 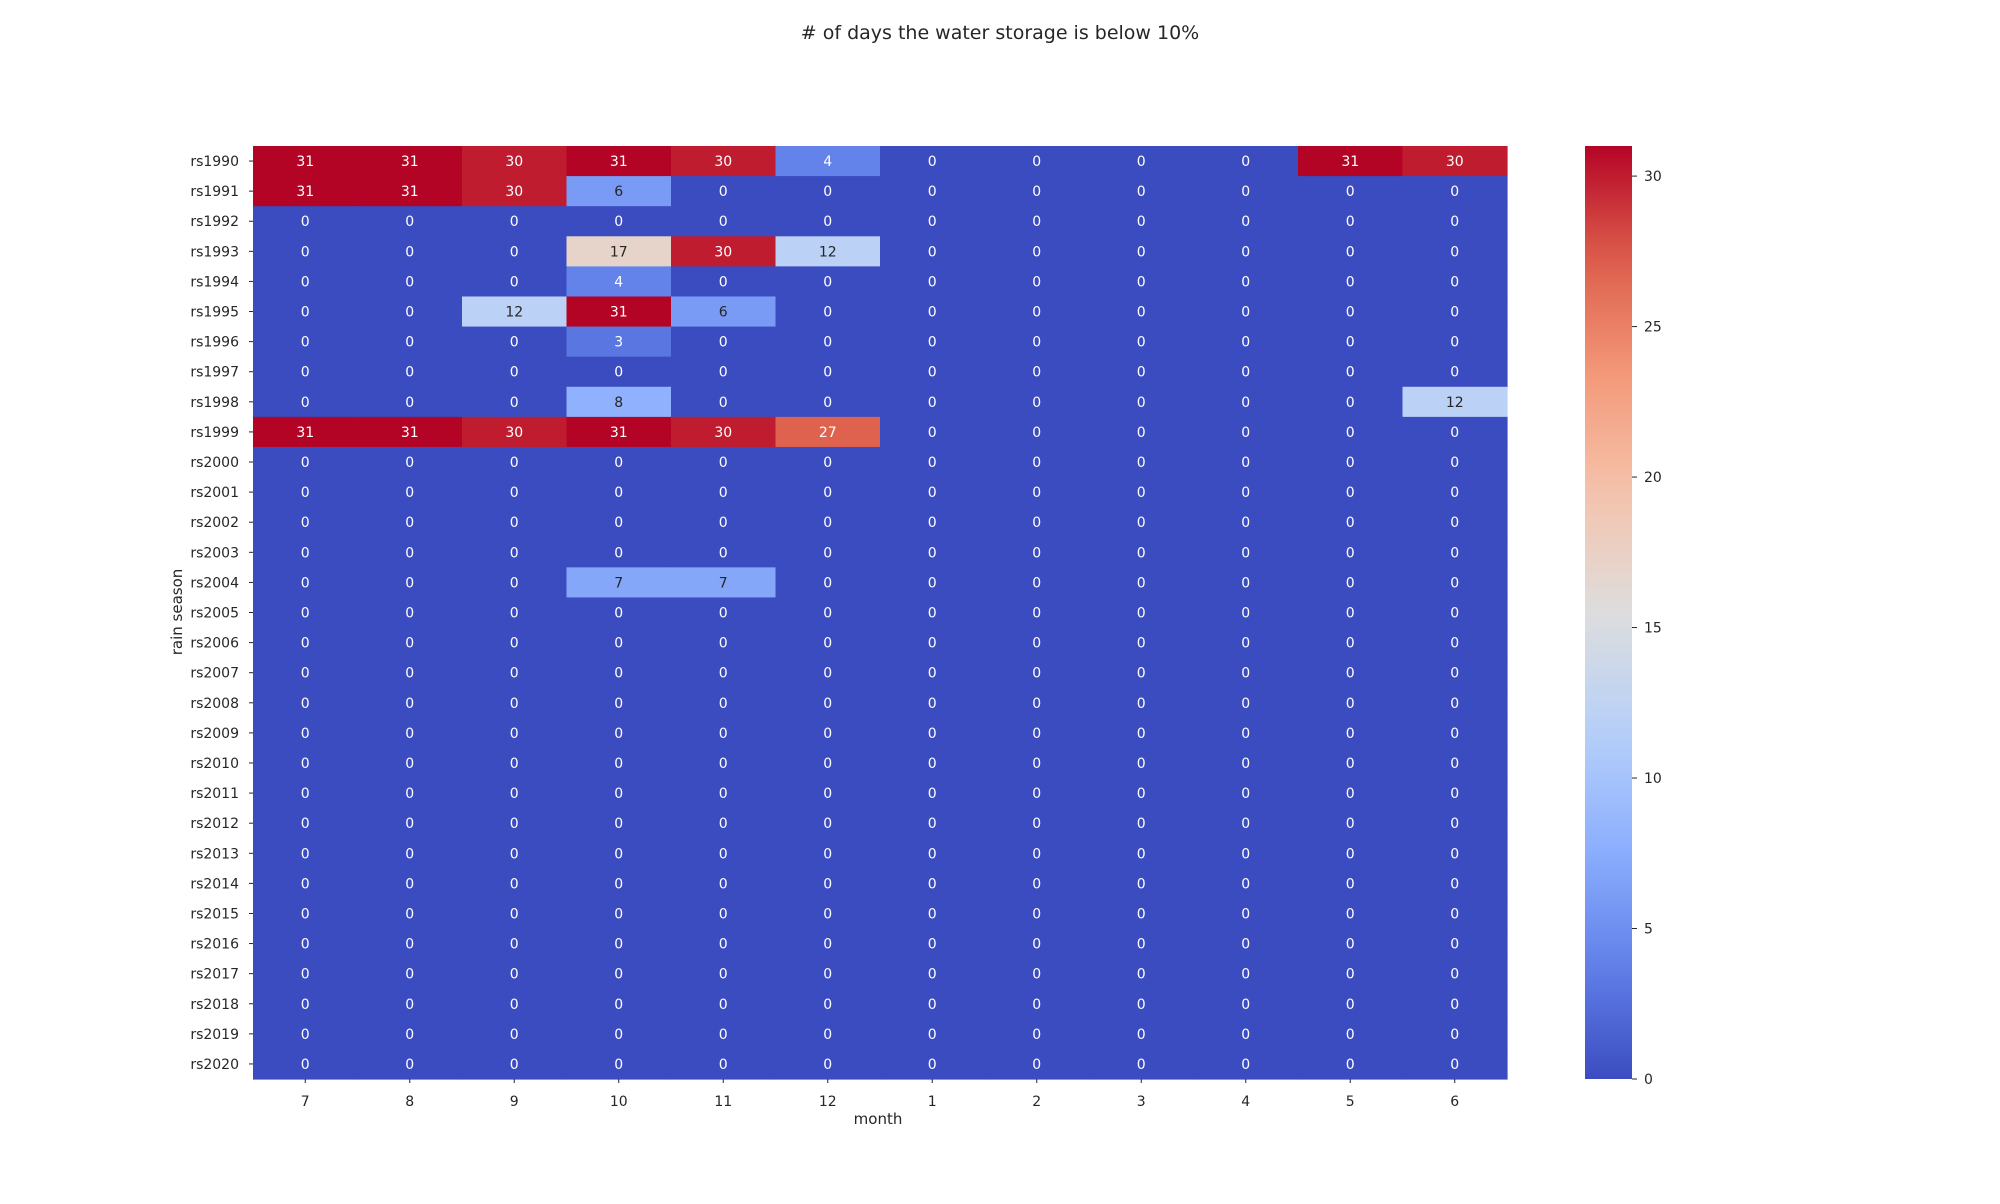 What do you see at coordinates (214, 1005) in the screenshot?
I see `y-tick-label: rs2018` at bounding box center [214, 1005].